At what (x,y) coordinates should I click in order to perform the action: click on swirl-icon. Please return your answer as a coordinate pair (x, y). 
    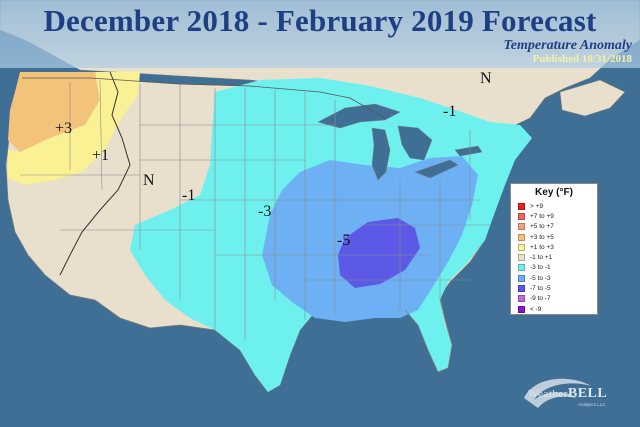
    Looking at the image, I should click on (557, 393).